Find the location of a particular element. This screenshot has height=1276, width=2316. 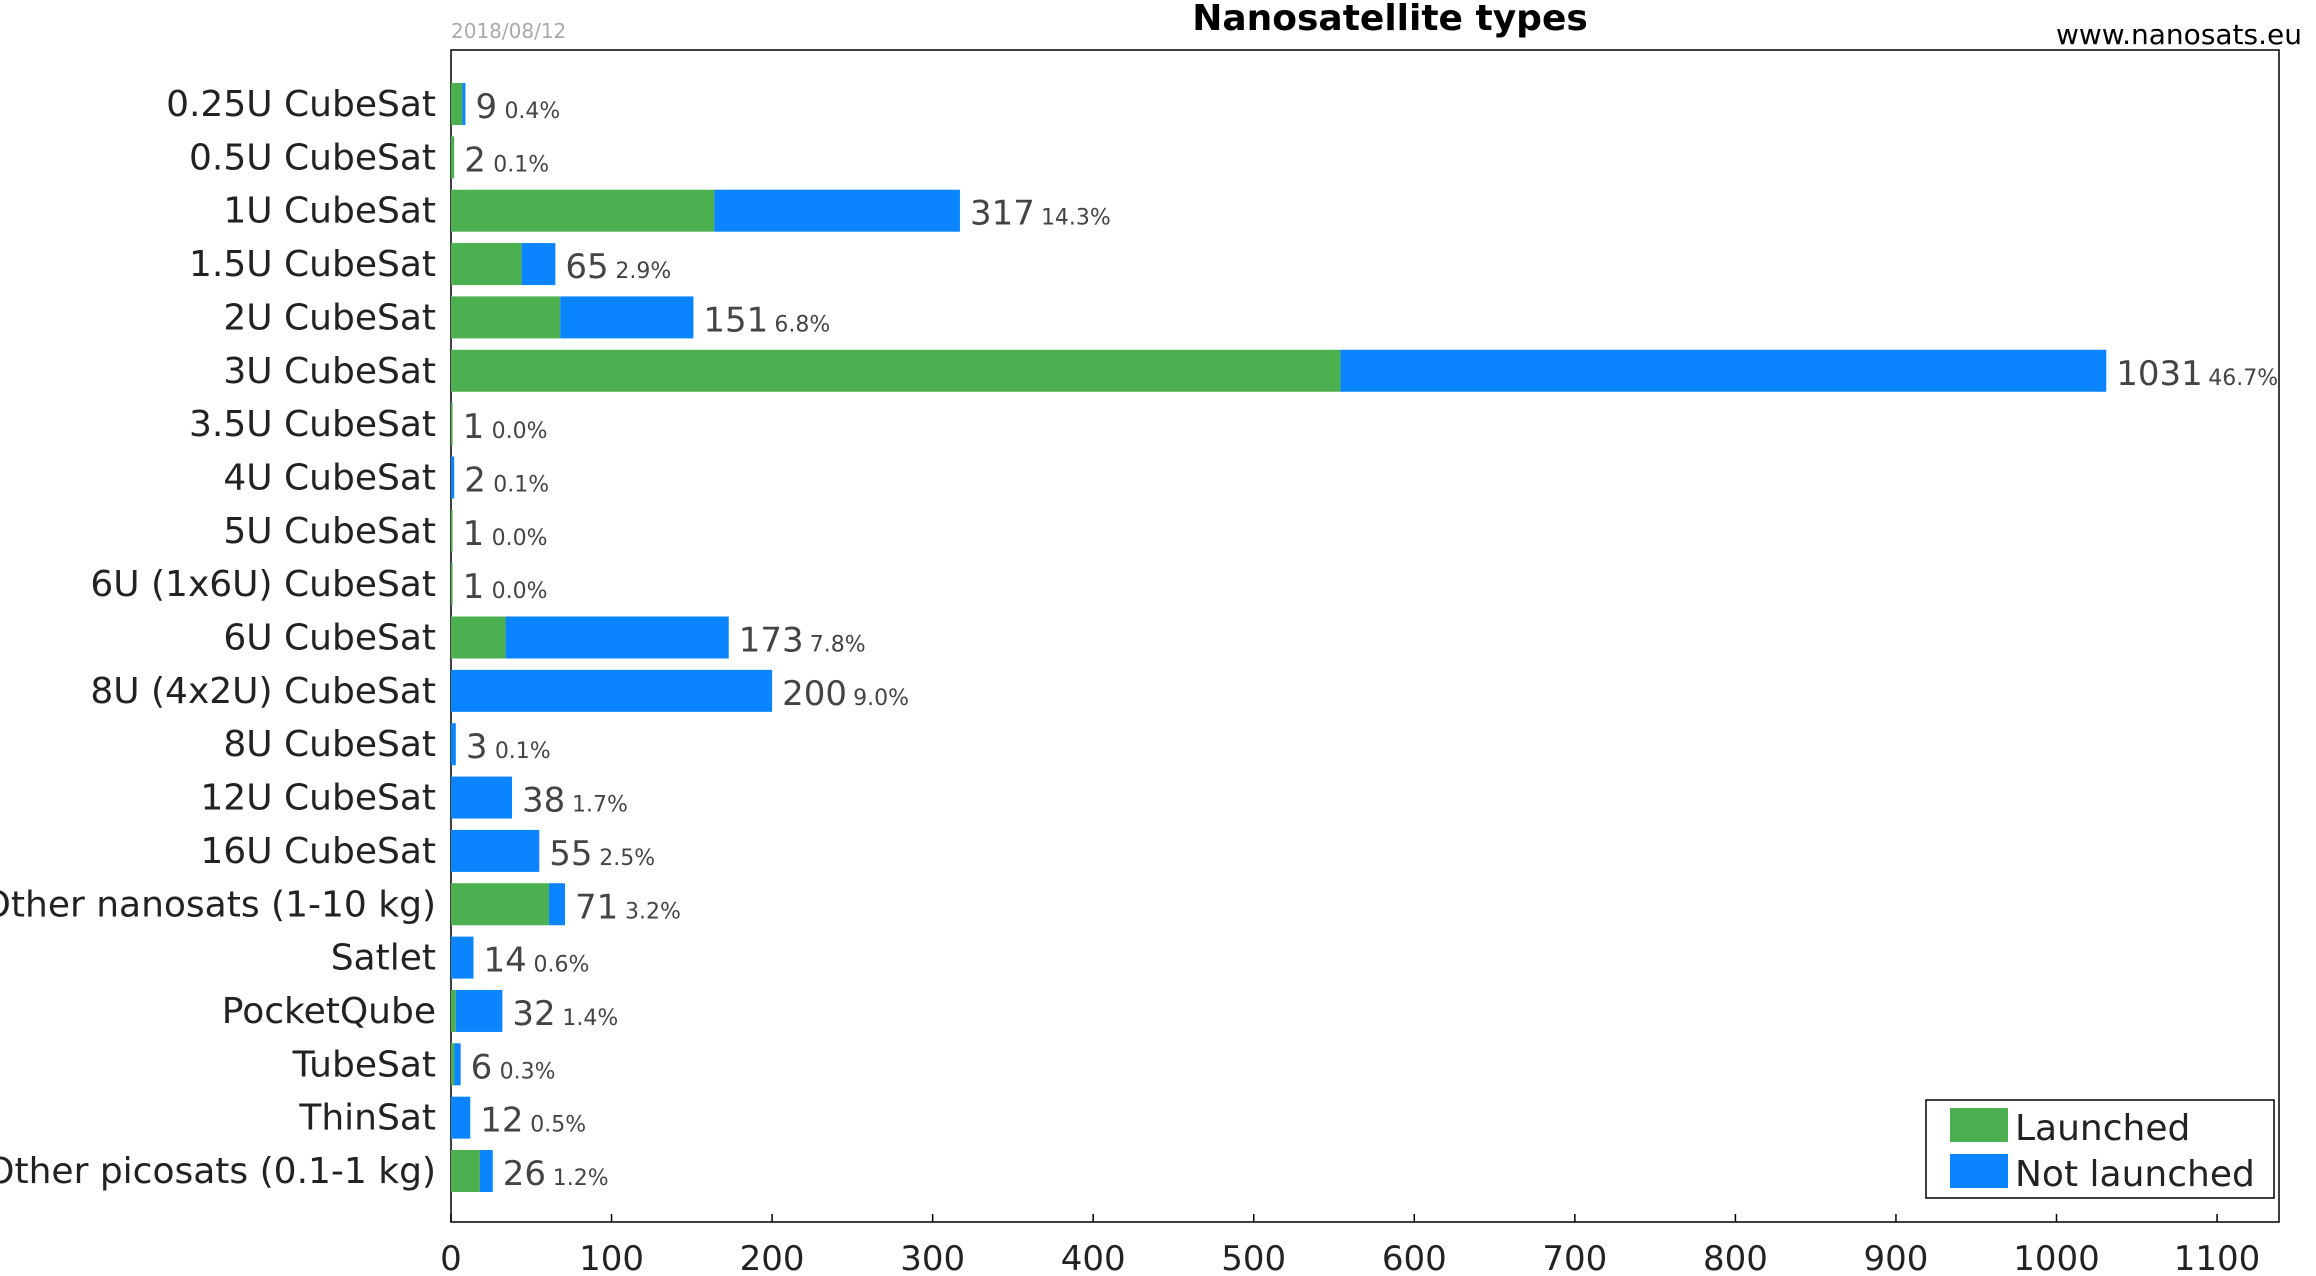

x-tick-label-600: 600 is located at coordinates (1414, 1257).